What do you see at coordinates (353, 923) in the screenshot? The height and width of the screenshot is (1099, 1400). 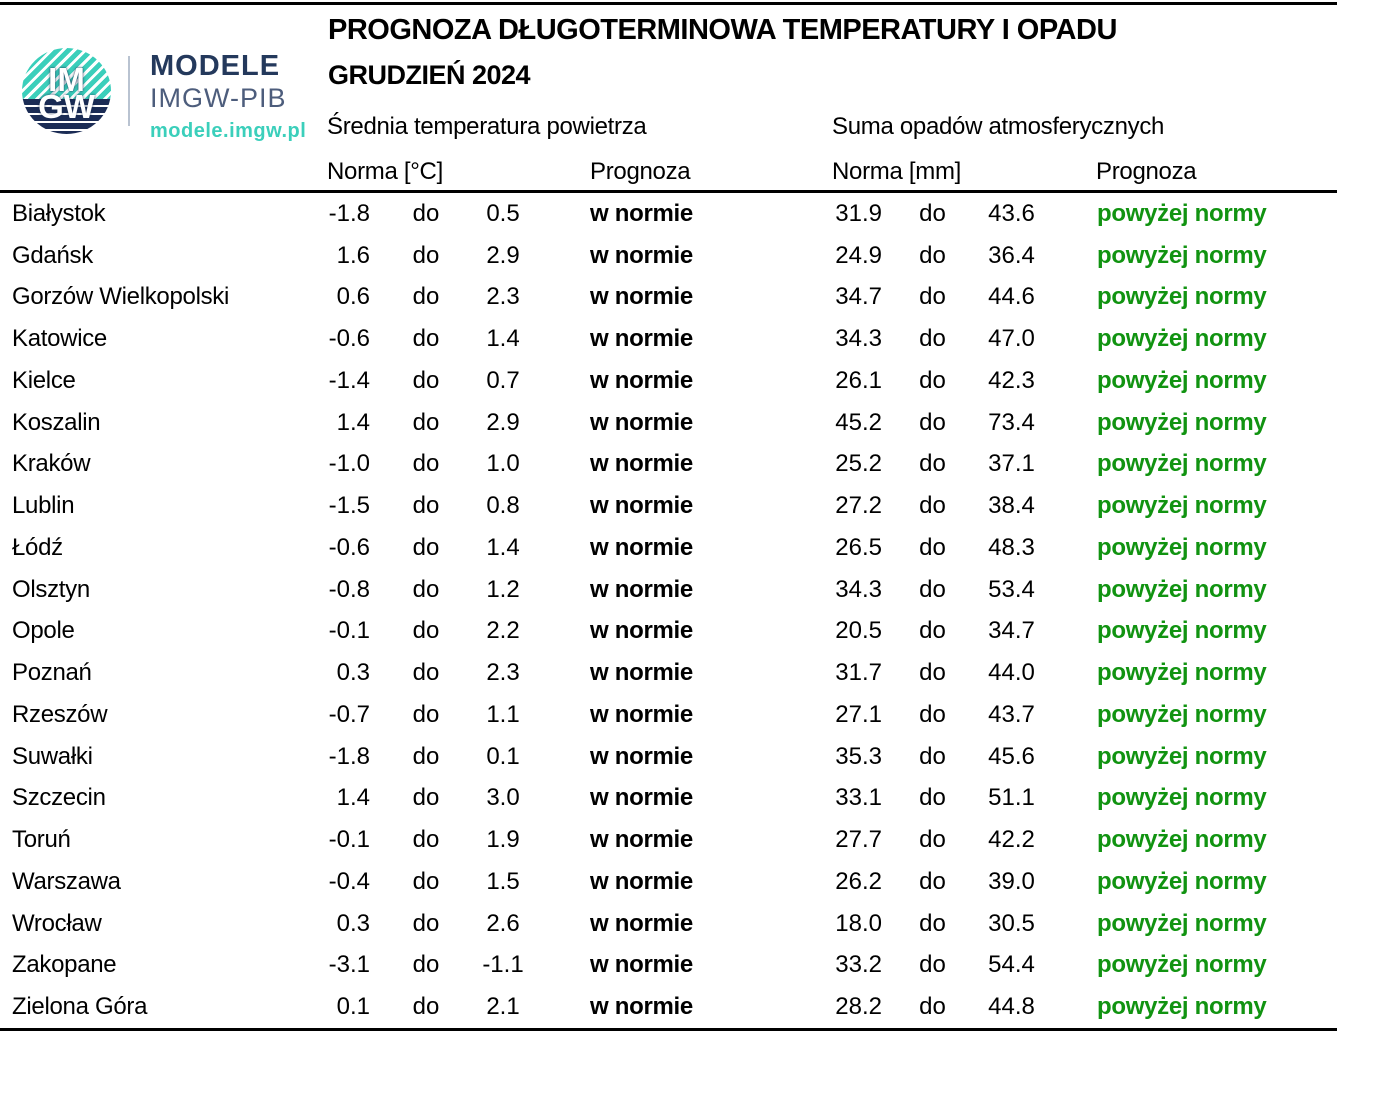 I see `temp-norm-low: 0.3` at bounding box center [353, 923].